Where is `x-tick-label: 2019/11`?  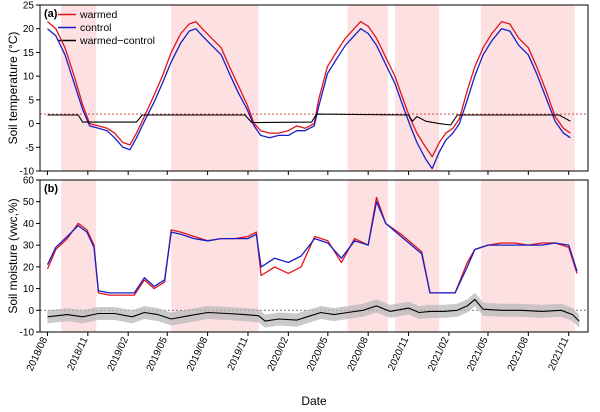
x-tick-label: 2019/11 is located at coordinates (238, 353).